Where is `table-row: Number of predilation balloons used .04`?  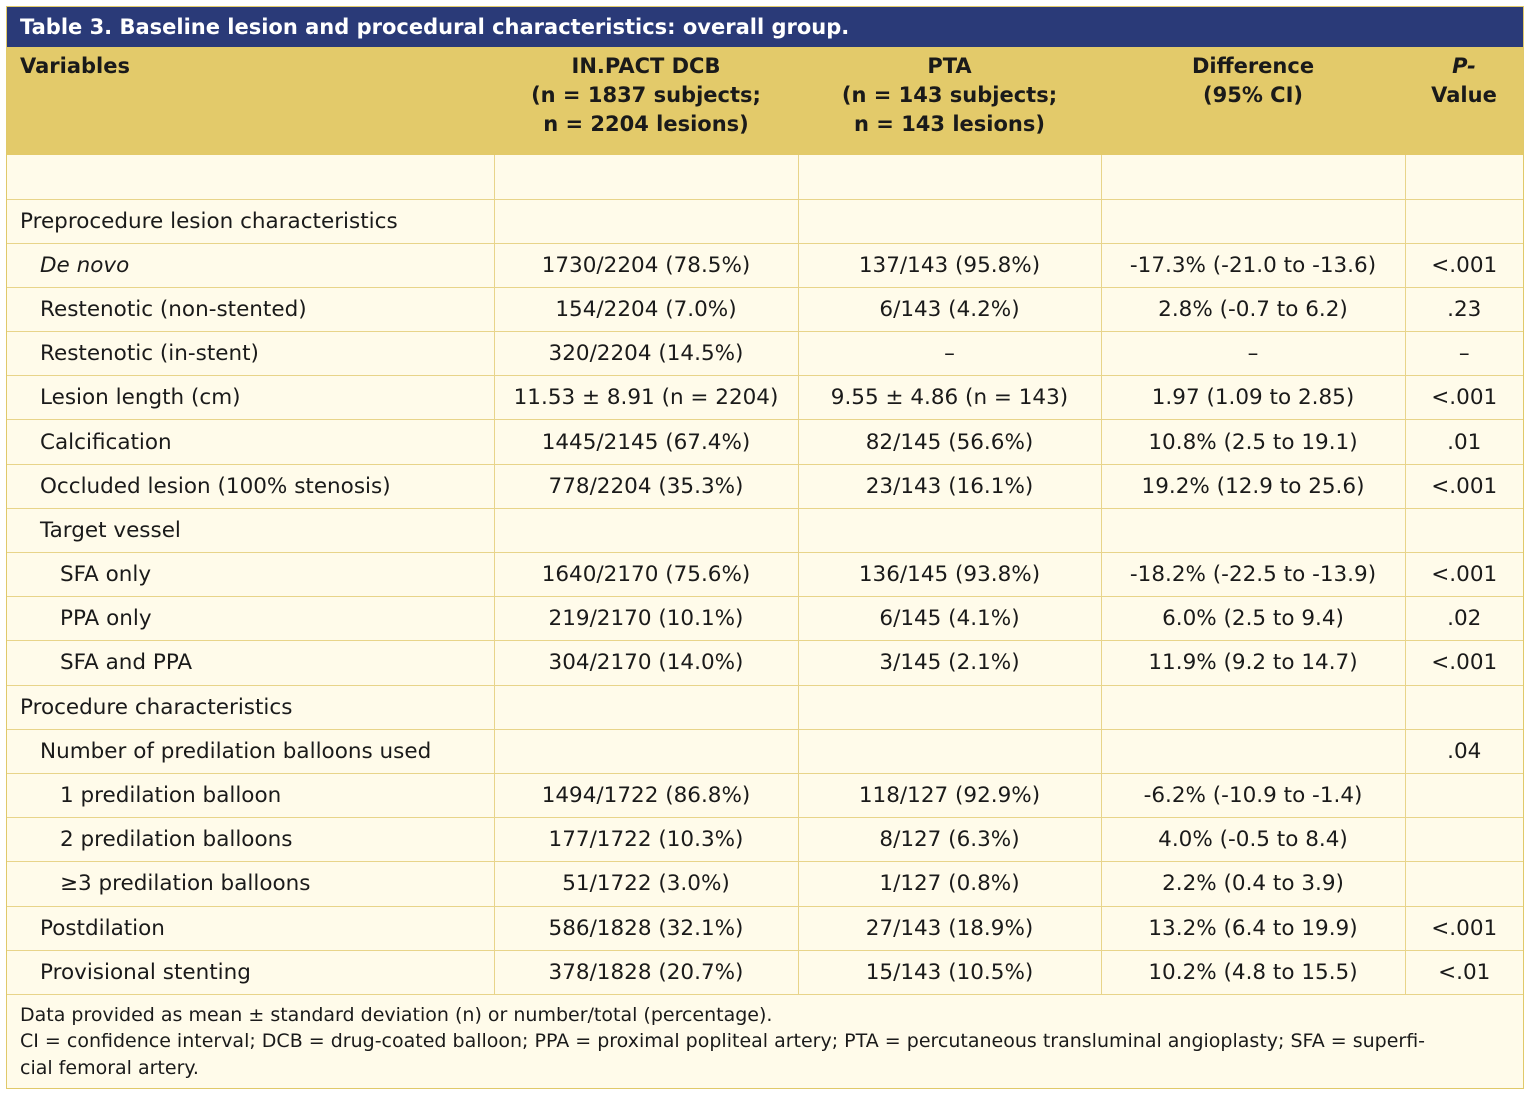
table-row: Number of predilation balloons used .04 is located at coordinates (765, 751).